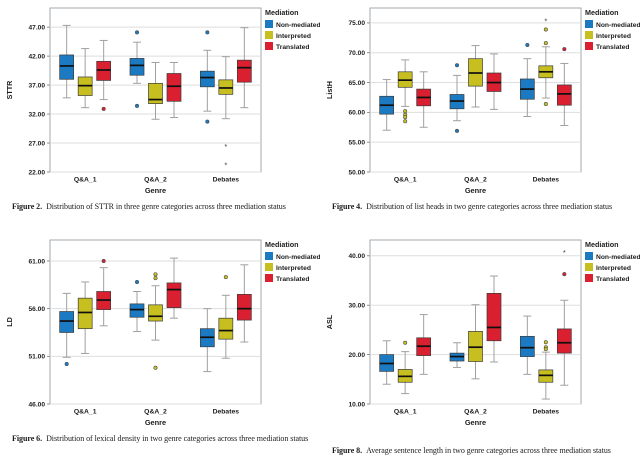 Image resolution: width=640 pixels, height=469 pixels. I want to click on fig2-box-interpreted-Q&A_2, so click(155, 90).